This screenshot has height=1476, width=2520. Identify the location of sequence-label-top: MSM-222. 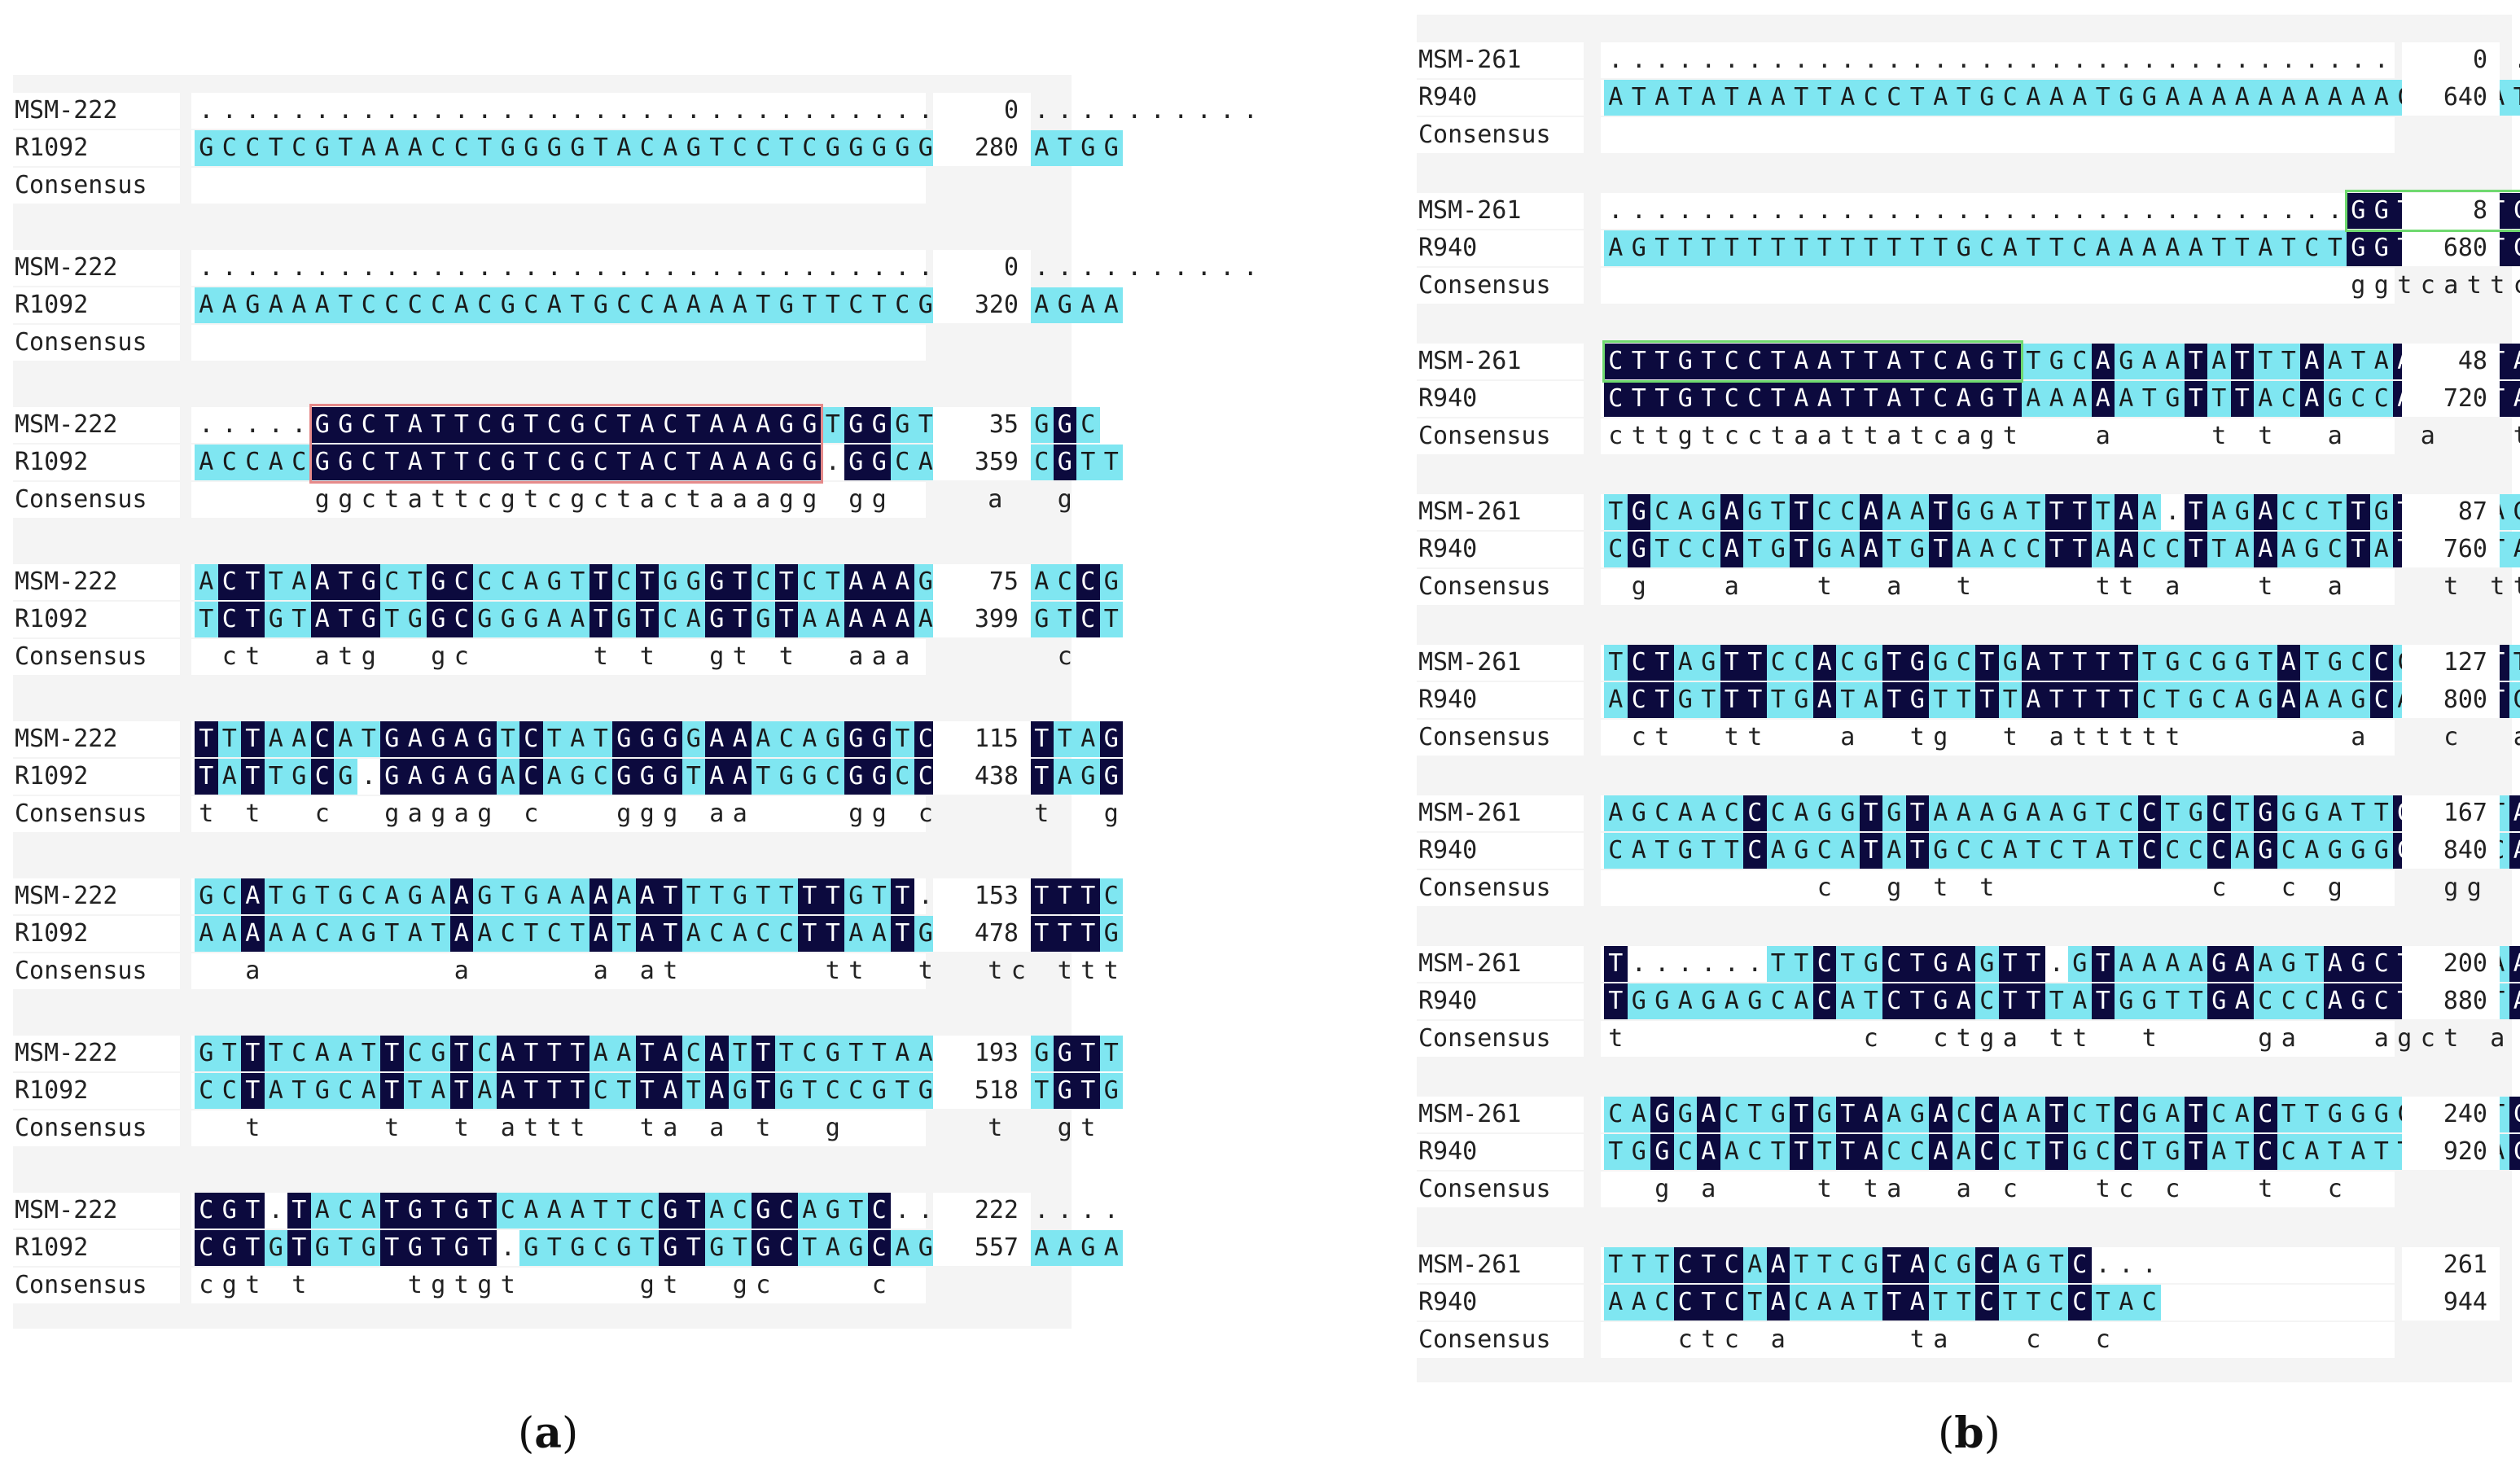
(66, 581).